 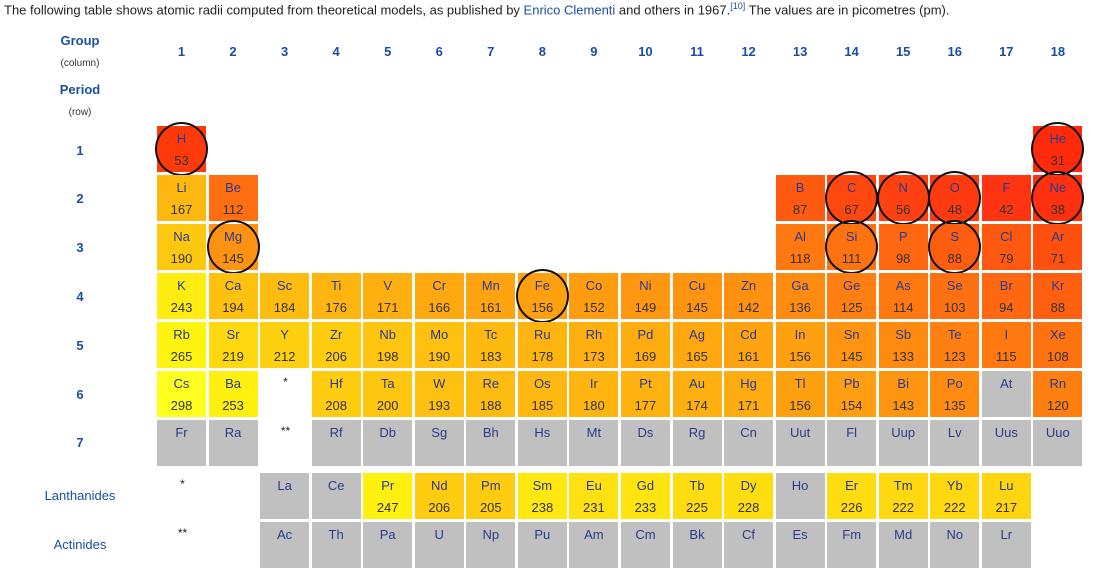 I want to click on element-cell-v: V 171, so click(x=388, y=296).